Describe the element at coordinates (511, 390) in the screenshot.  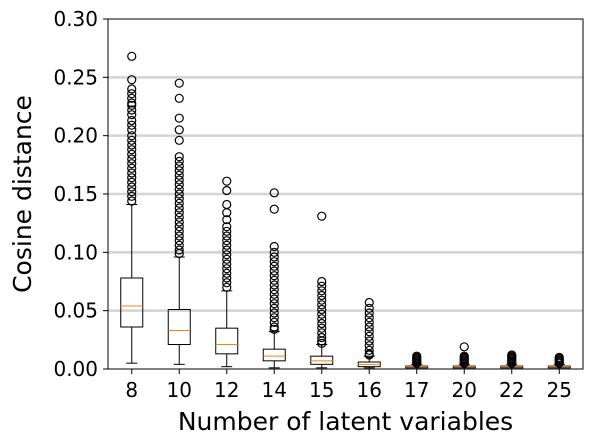
I see `x-tick-label: 22` at that location.